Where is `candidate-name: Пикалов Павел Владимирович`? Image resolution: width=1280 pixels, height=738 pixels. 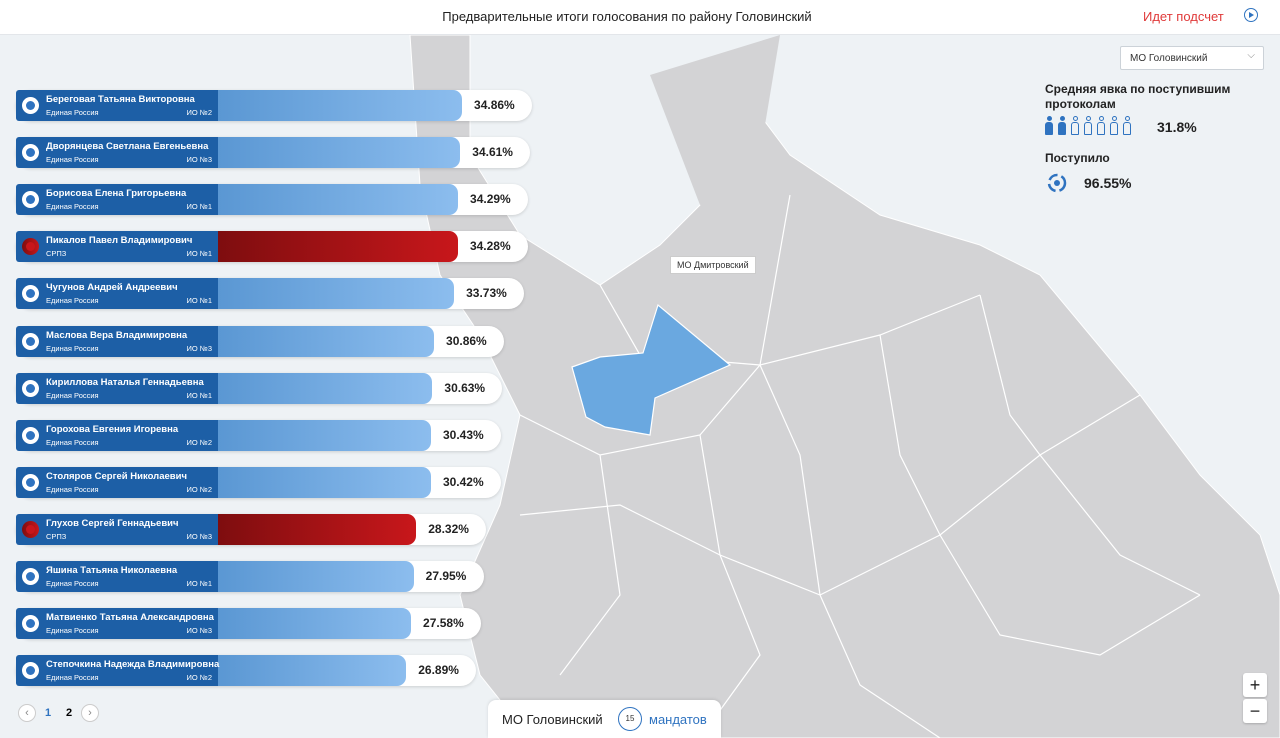
candidate-name: Пикалов Павел Владимирович is located at coordinates (119, 241).